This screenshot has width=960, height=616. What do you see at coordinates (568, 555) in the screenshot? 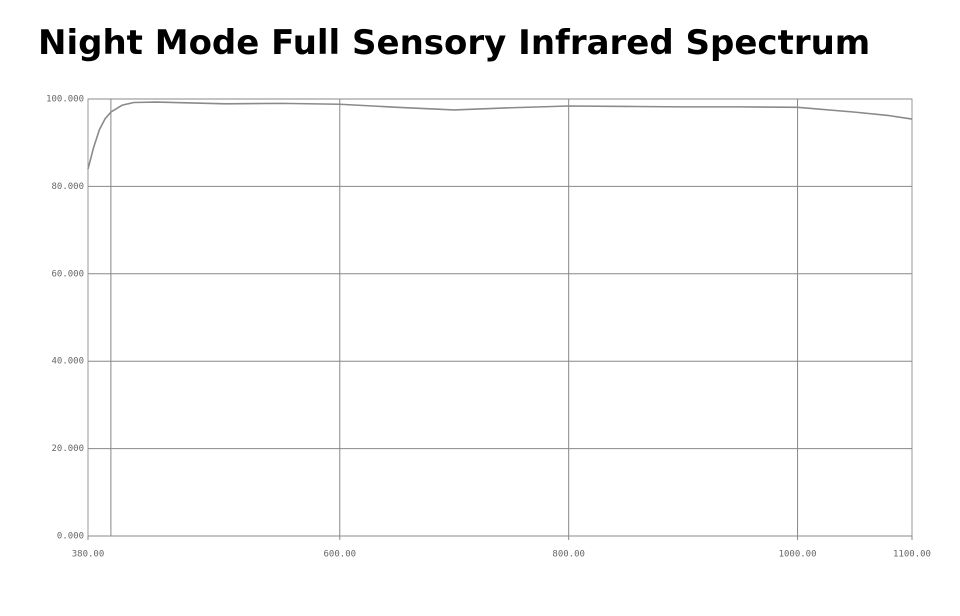
I see `x-tick-label: 800.00` at bounding box center [568, 555].